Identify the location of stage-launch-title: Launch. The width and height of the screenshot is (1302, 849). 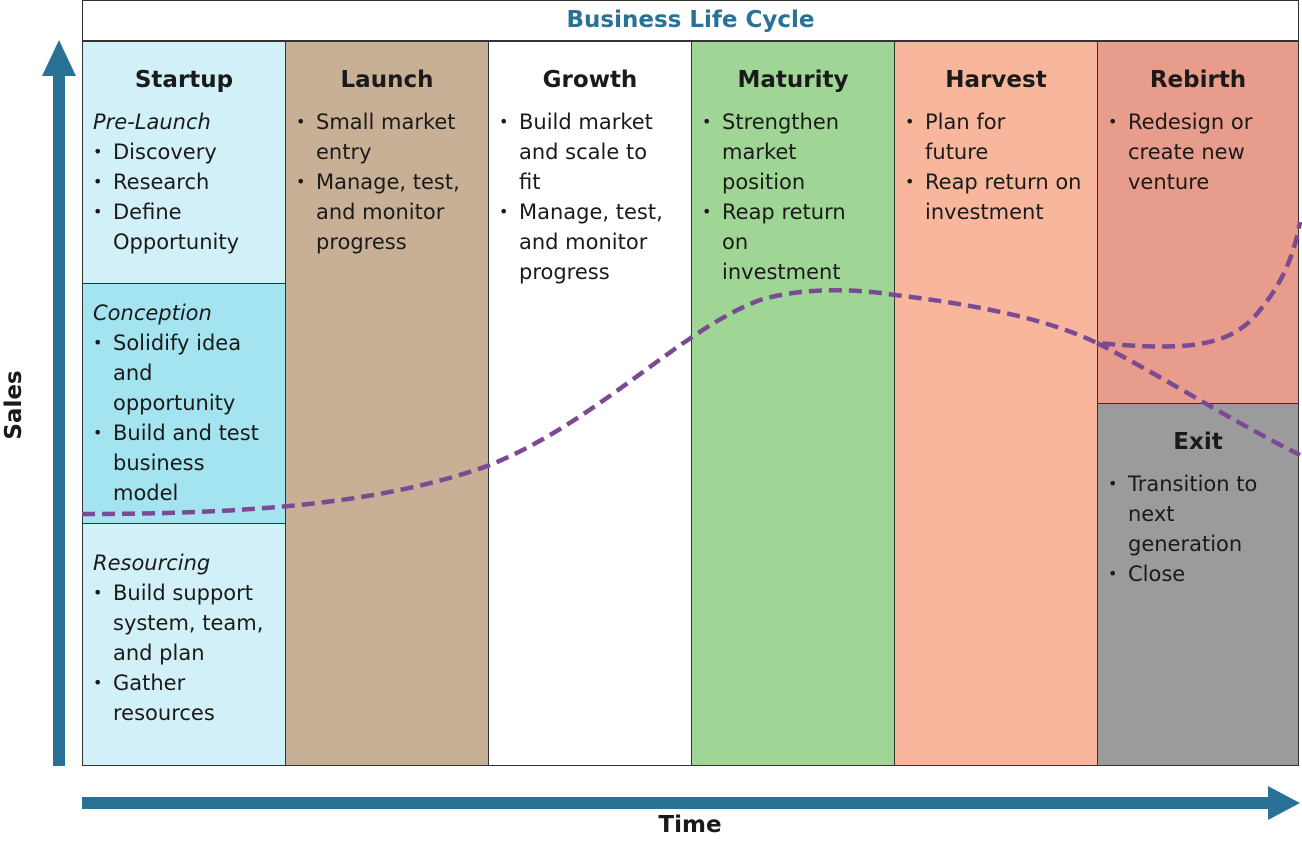
(387, 80).